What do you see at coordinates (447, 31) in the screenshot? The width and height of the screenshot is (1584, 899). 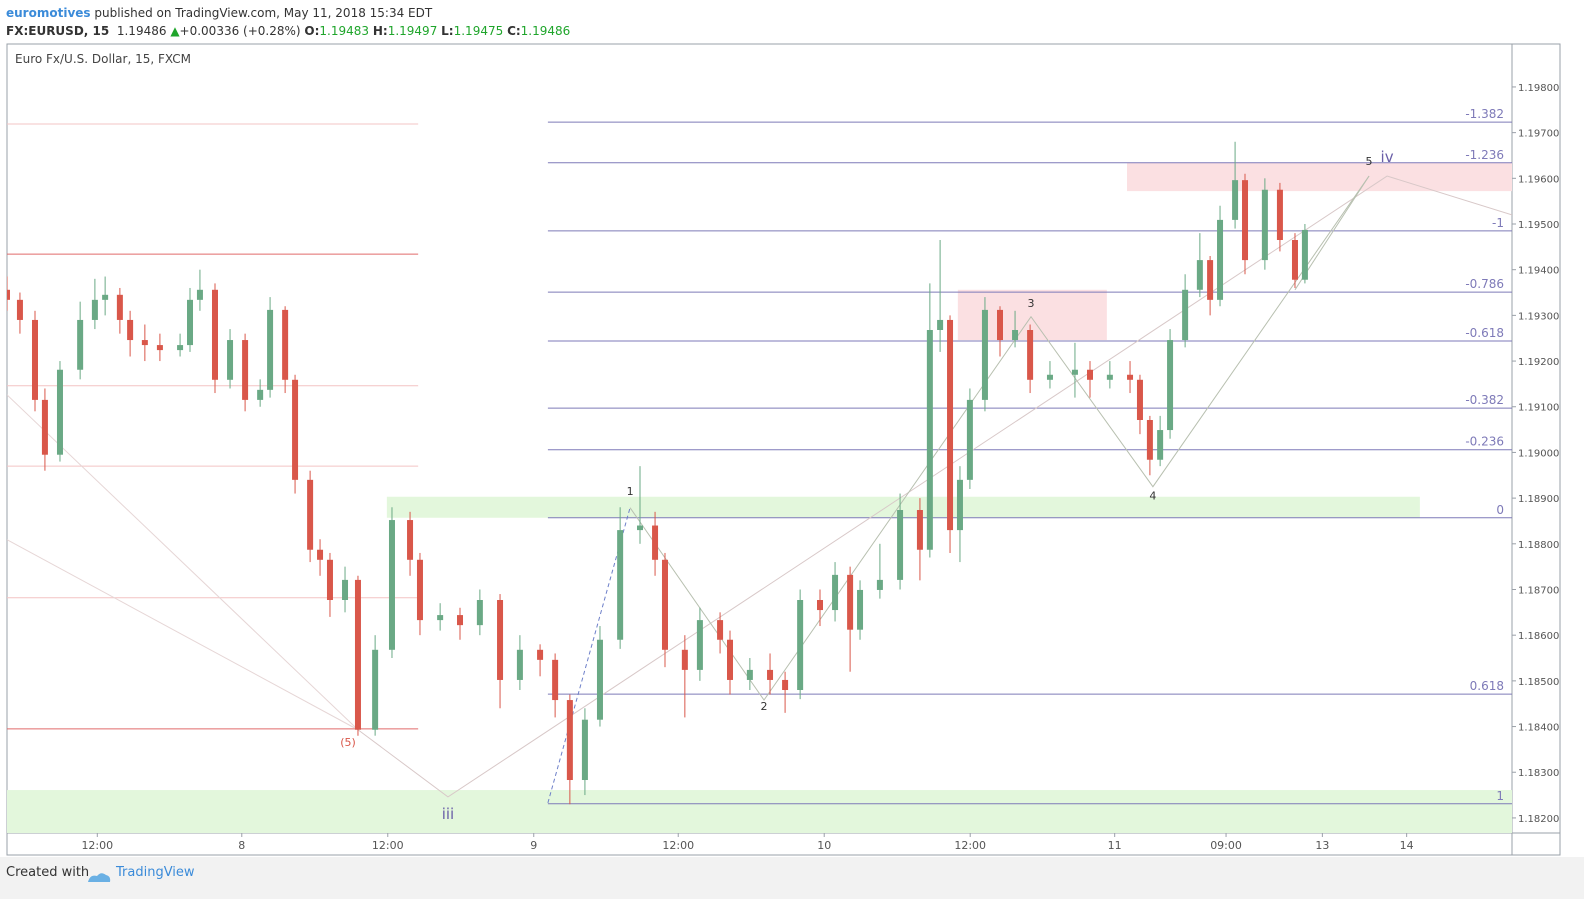 I see `l-label: L:` at bounding box center [447, 31].